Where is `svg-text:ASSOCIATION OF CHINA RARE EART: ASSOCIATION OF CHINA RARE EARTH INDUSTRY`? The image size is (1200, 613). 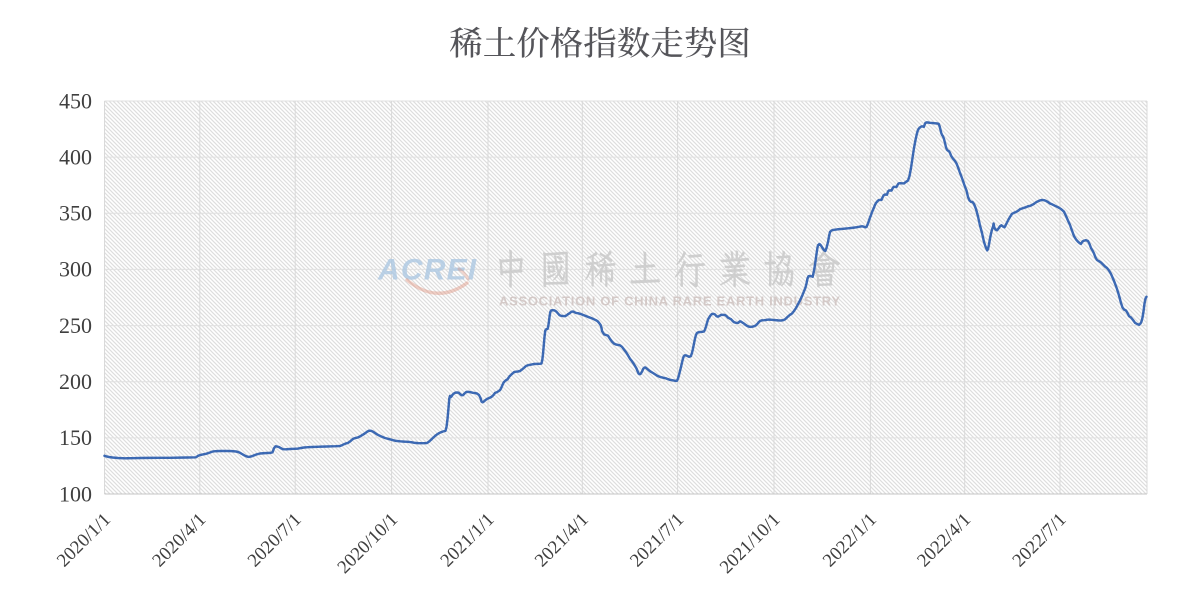 svg-text:ASSOCIATION OF CHINA RARE EART: ASSOCIATION OF CHINA RARE EARTH INDUSTRY is located at coordinates (670, 301).